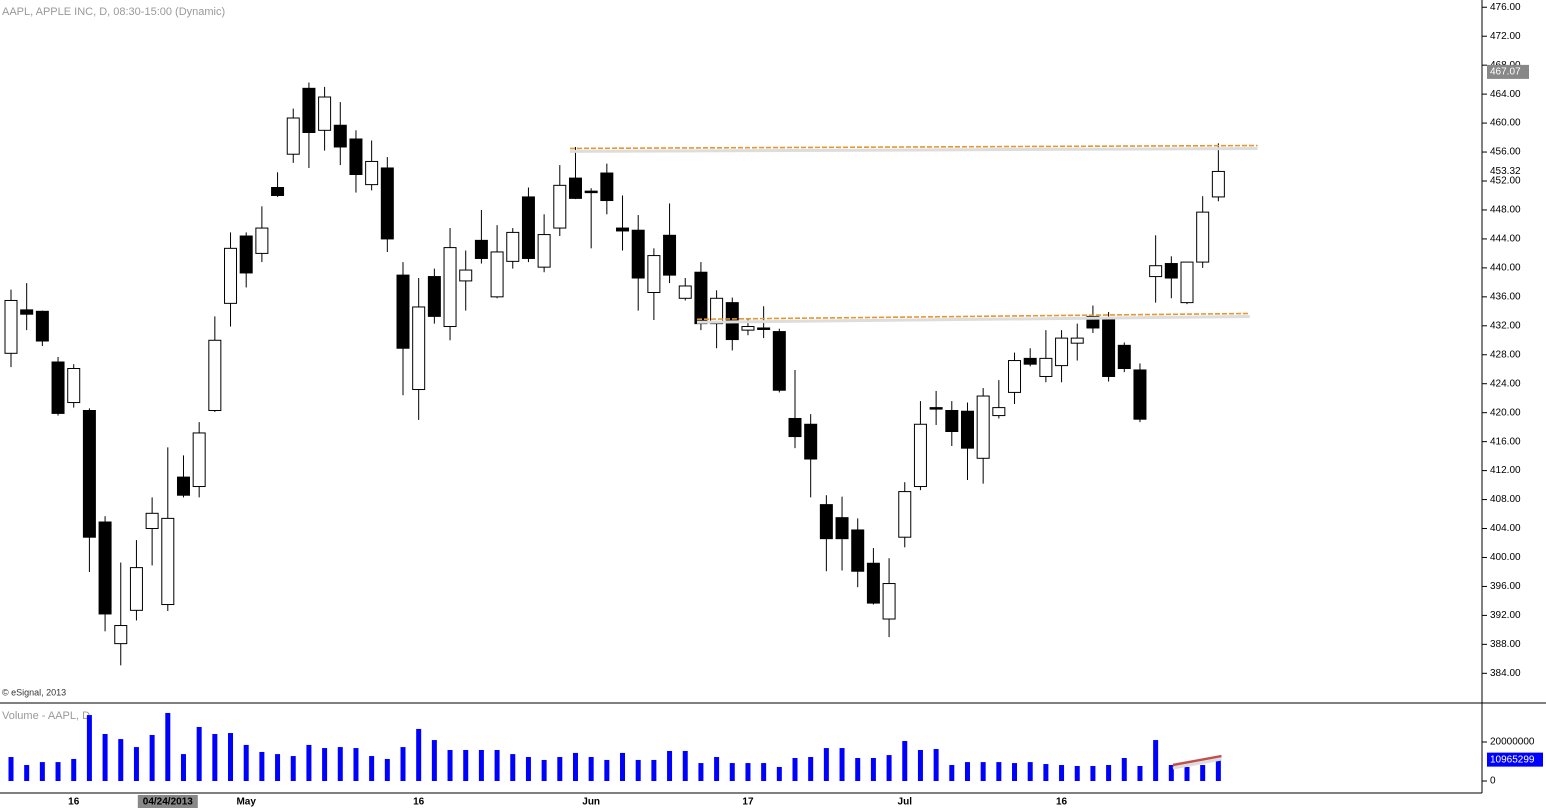 This screenshot has width=1546, height=808. I want to click on y-tick-label: 444.00, so click(1505, 239).